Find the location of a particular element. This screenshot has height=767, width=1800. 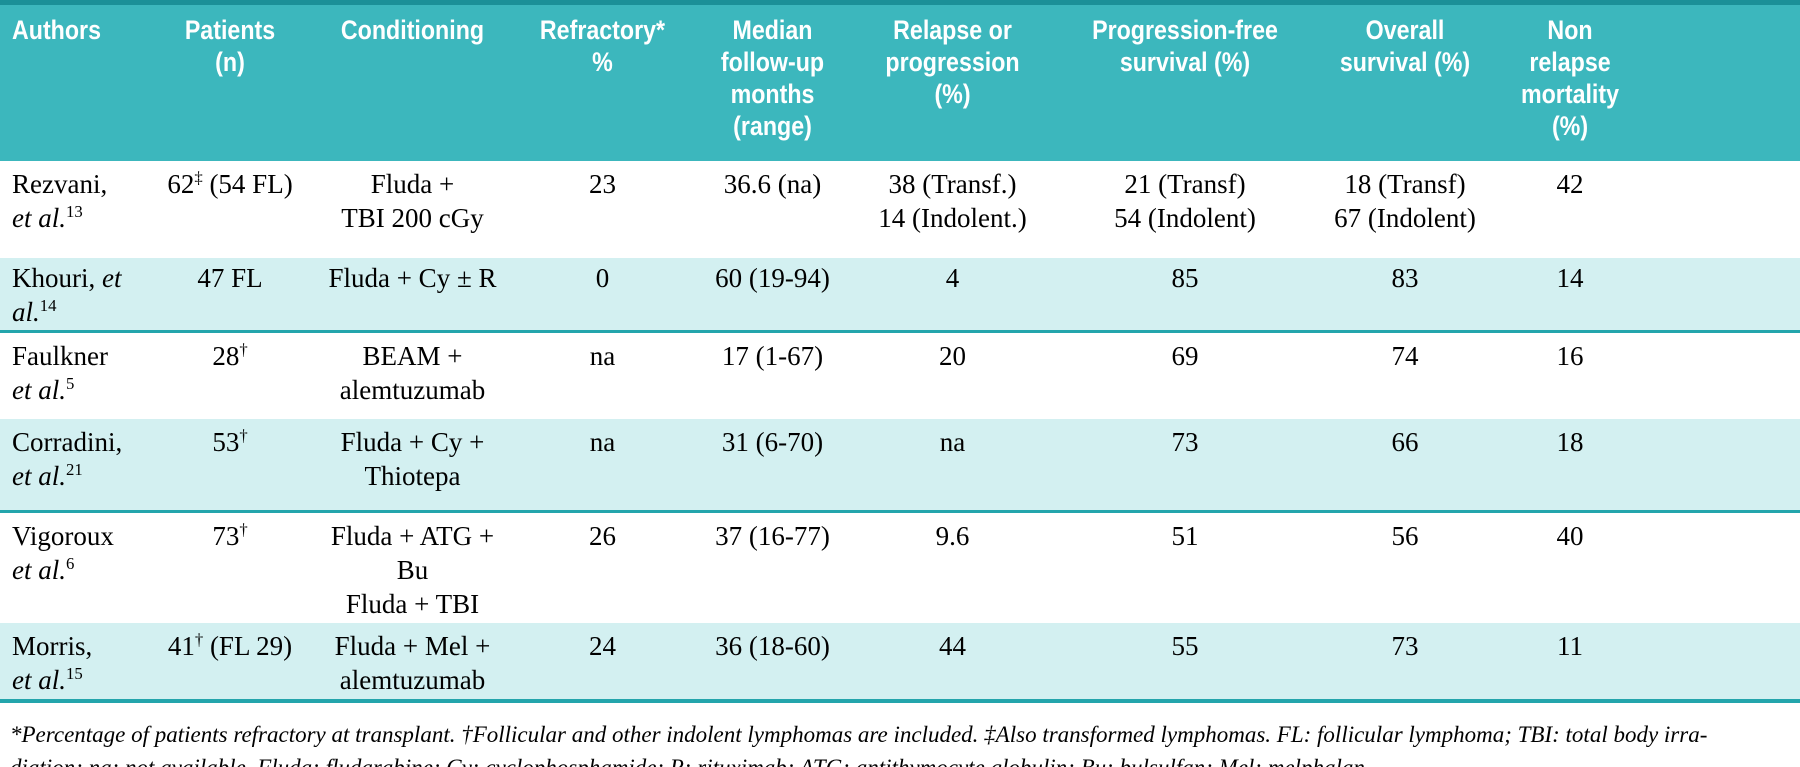

relapse-cell: 4 is located at coordinates (952, 295).